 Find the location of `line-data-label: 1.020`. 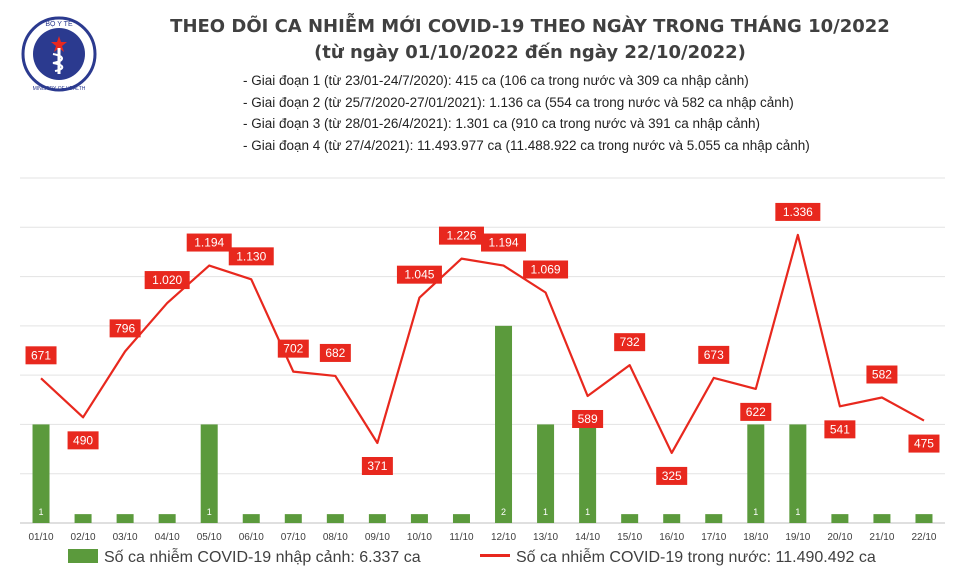

line-data-label: 1.020 is located at coordinates (167, 280).